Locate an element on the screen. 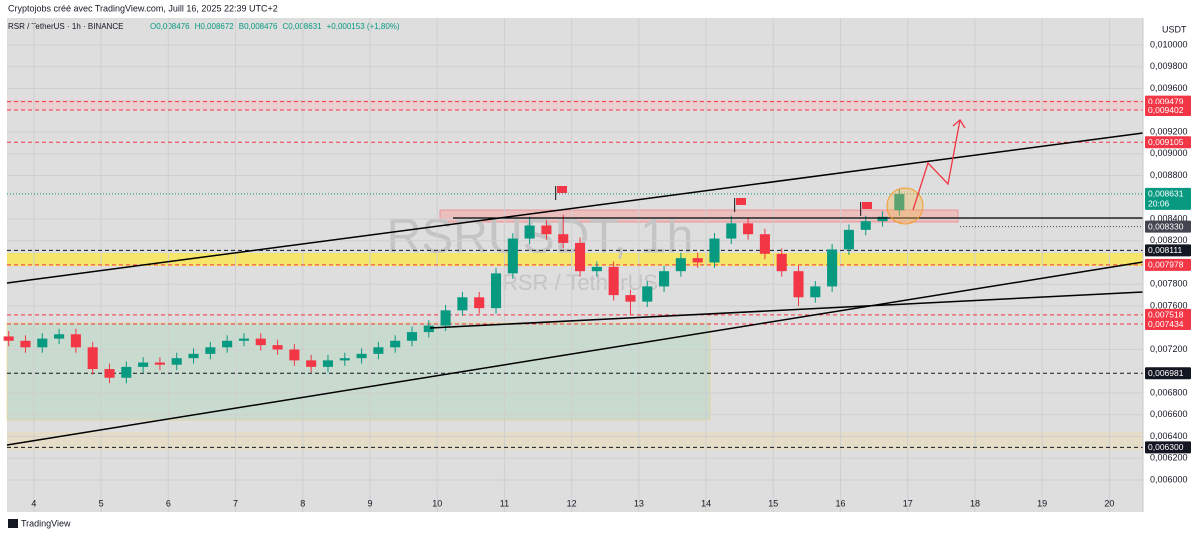 This screenshot has width=1199, height=536. y-tick-label: 0,006600 is located at coordinates (1169, 414).